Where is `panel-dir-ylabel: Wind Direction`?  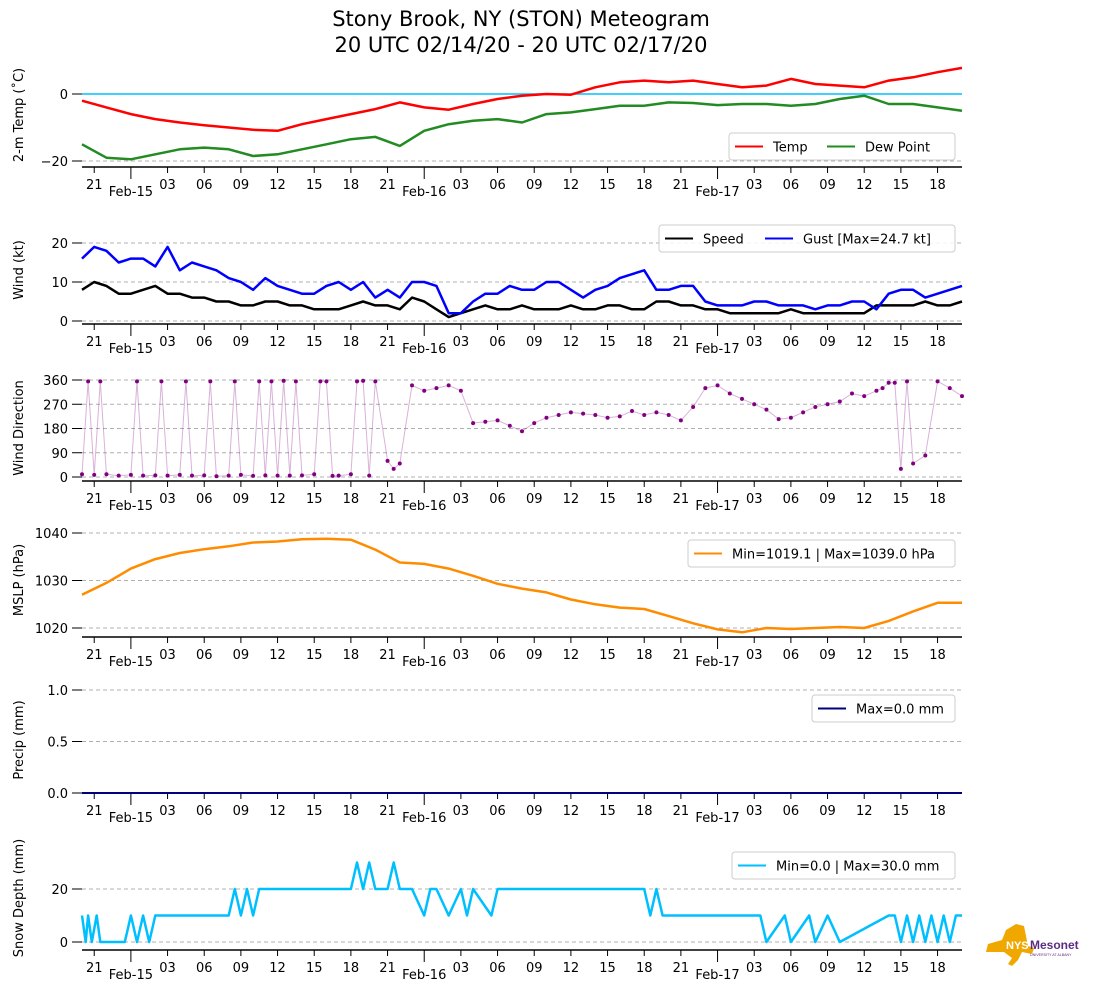
panel-dir-ylabel: Wind Direction is located at coordinates (19, 428).